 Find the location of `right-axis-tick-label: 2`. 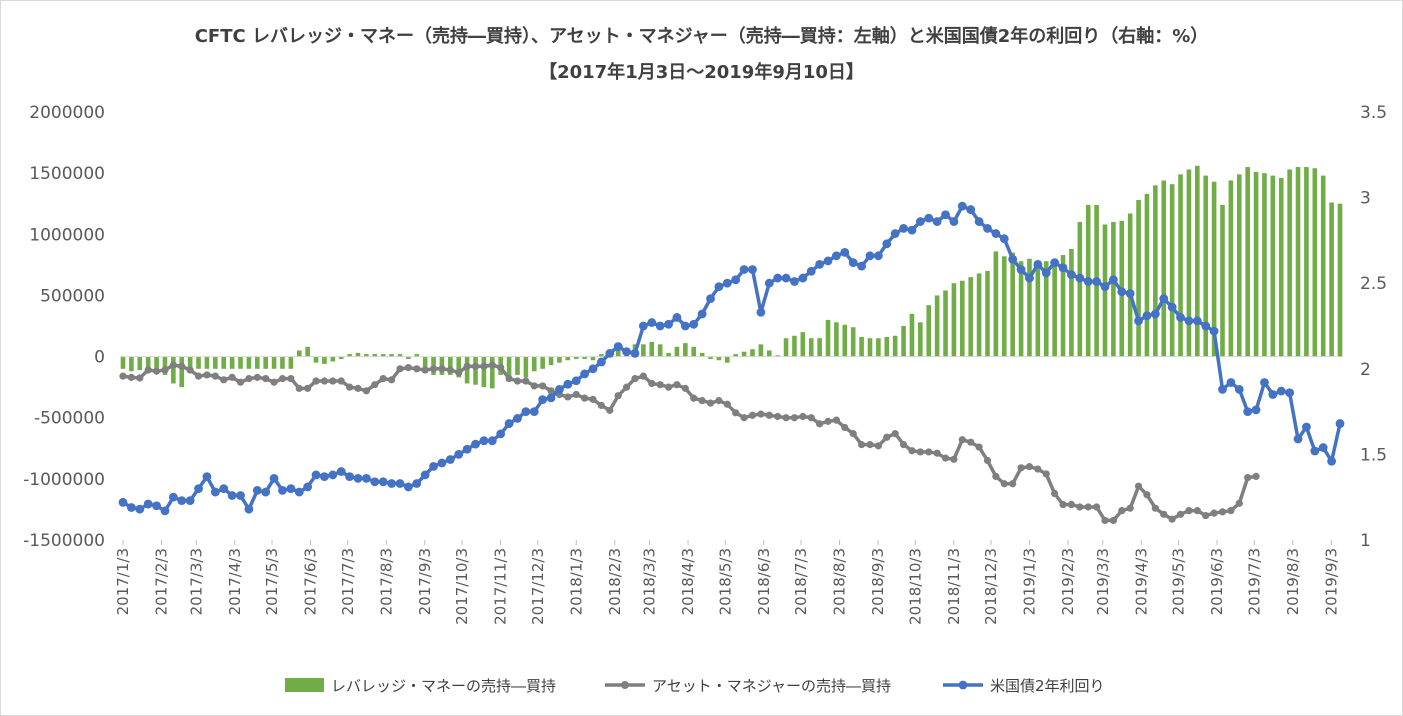

right-axis-tick-label: 2 is located at coordinates (1365, 370).